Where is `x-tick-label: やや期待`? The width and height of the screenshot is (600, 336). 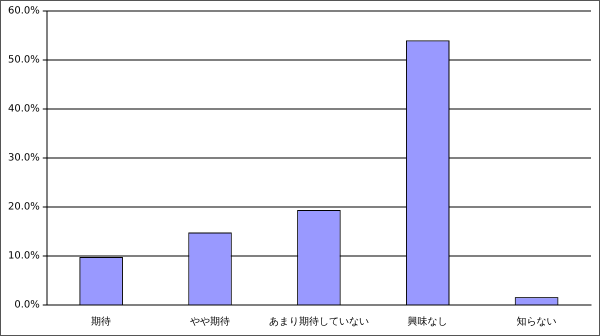
x-tick-label: やや期待 is located at coordinates (210, 322).